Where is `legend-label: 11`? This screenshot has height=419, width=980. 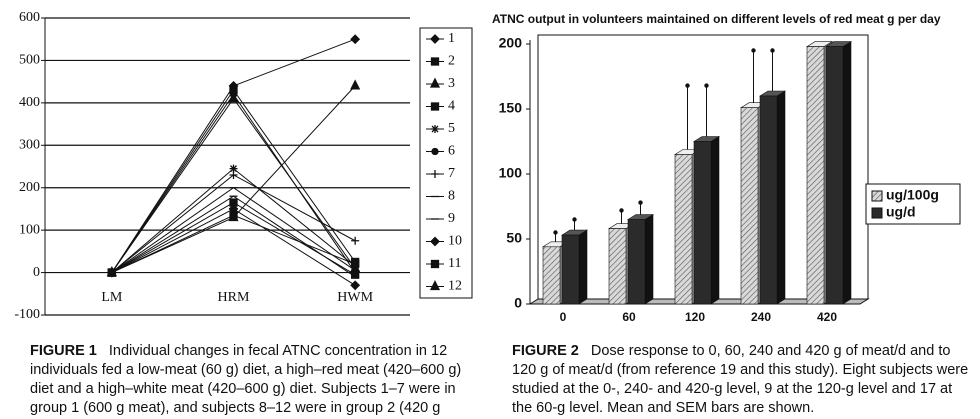 legend-label: 11 is located at coordinates (454, 263).